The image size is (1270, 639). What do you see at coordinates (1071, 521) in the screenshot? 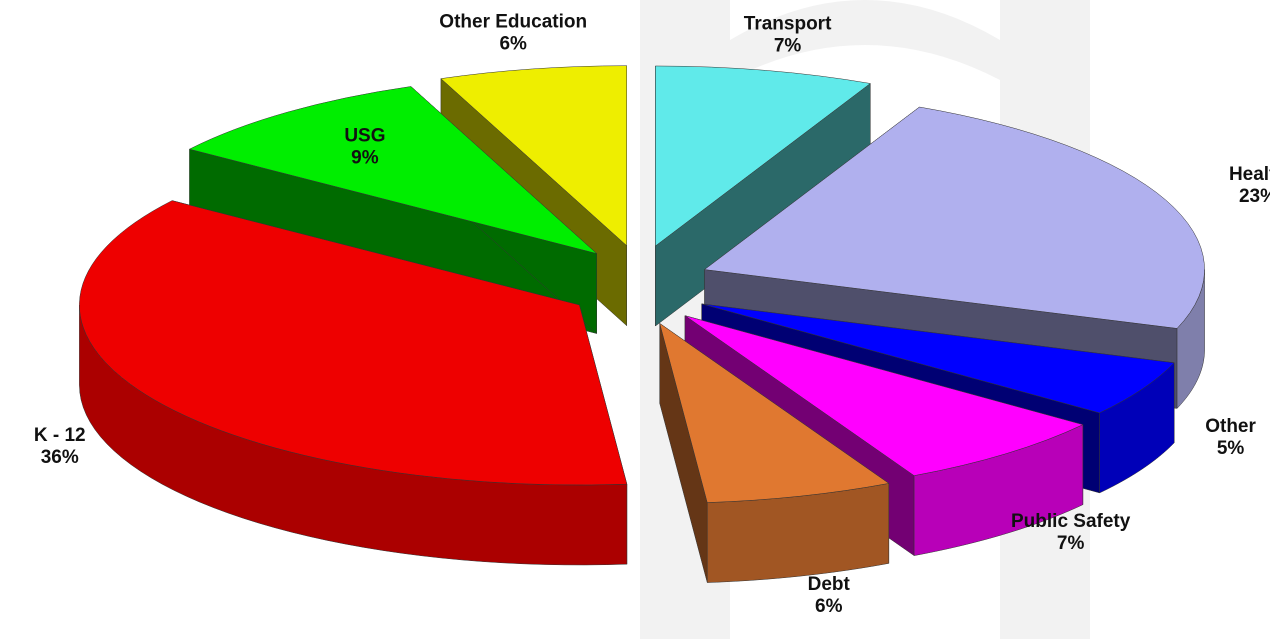
I see `slice-label: Public Safety` at bounding box center [1071, 521].